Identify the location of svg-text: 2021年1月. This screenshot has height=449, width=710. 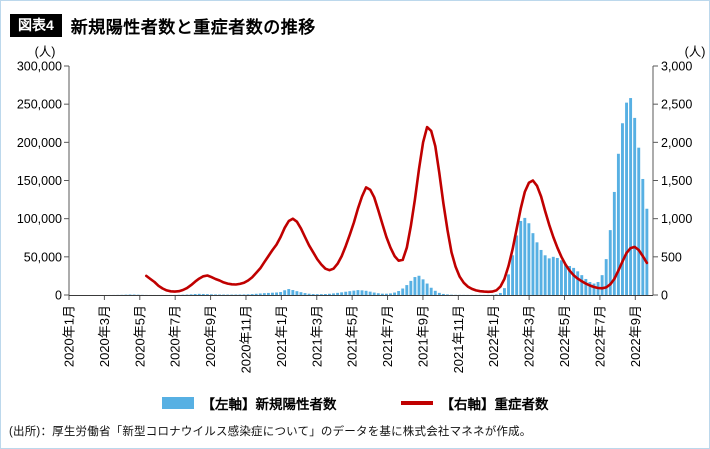
(281, 336).